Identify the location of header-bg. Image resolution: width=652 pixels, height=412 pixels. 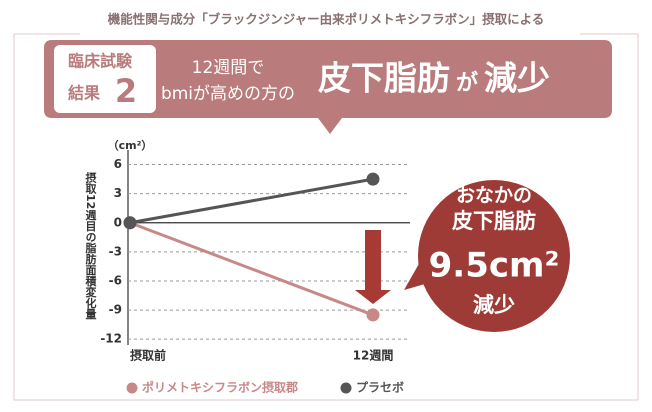
(330, 22).